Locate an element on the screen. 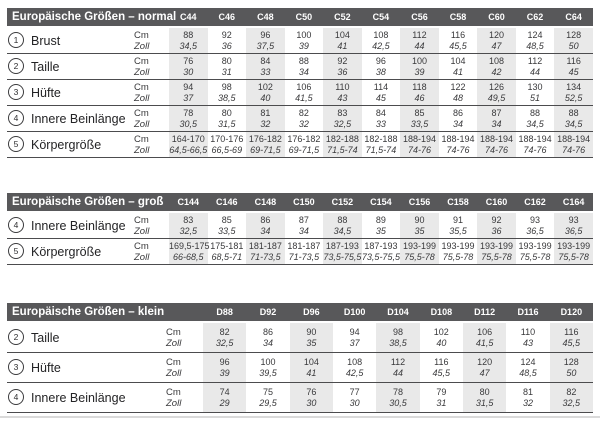  zoll-value: 42,5 is located at coordinates (381, 45).